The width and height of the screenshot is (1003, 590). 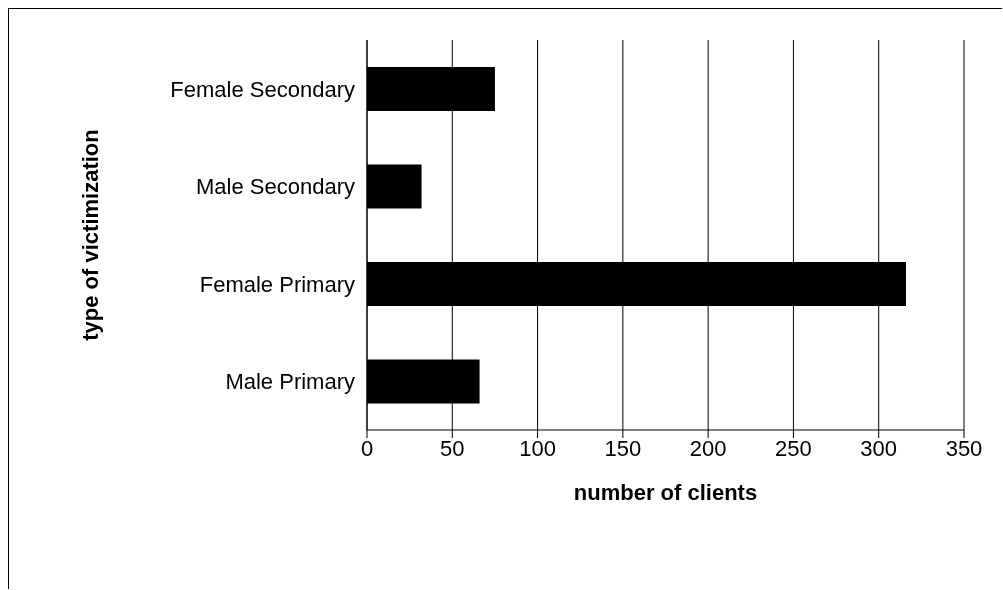 What do you see at coordinates (90, 235) in the screenshot?
I see `y-axis-title: type of victimization` at bounding box center [90, 235].